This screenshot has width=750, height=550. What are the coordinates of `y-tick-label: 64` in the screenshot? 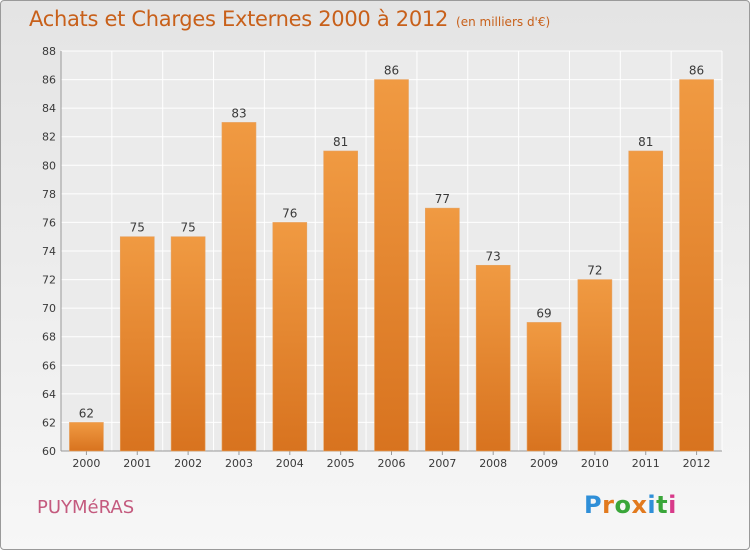 It's located at (49, 394).